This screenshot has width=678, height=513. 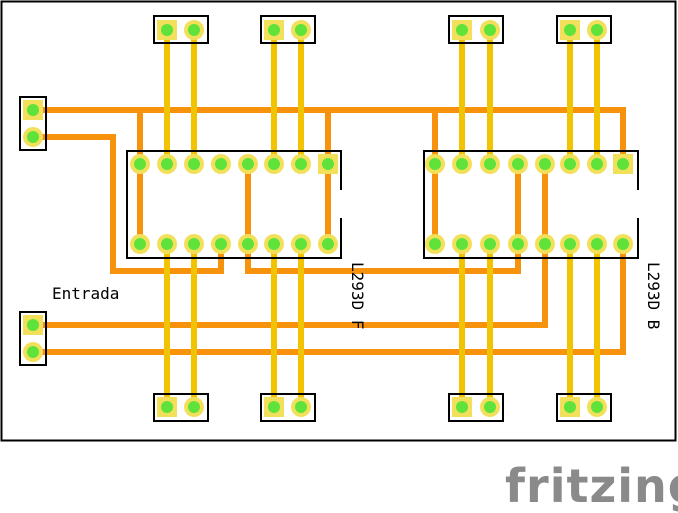 I want to click on label-entrada: Entrada, so click(x=85, y=293).